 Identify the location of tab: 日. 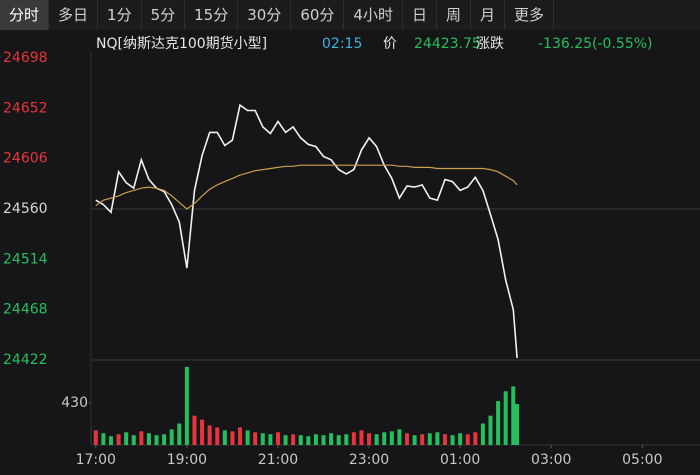
(420, 15).